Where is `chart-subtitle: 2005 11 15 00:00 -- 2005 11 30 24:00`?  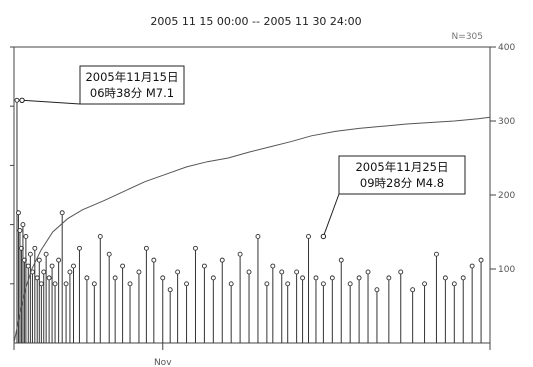
chart-subtitle: 2005 11 15 00:00 -- 2005 11 30 24:00 is located at coordinates (255, 21).